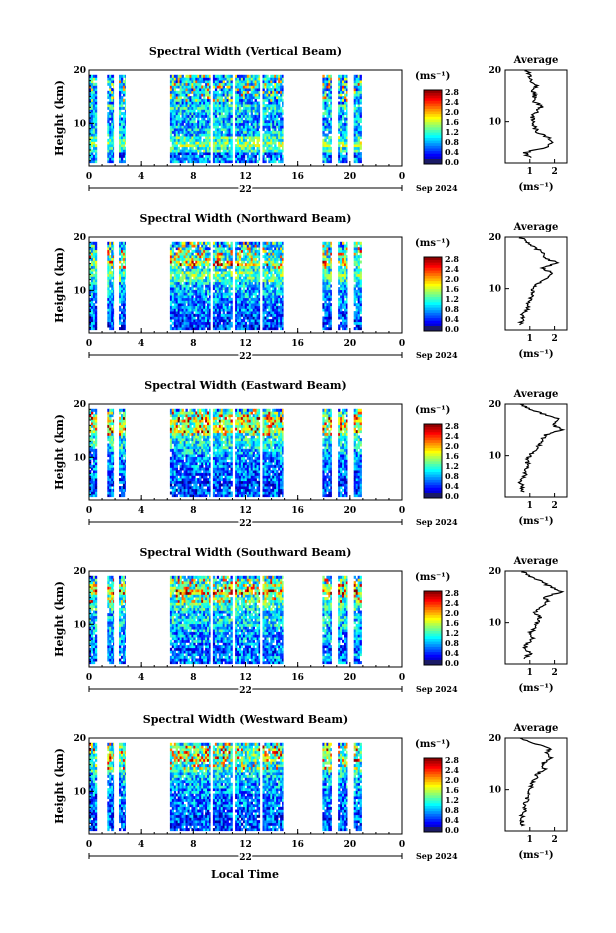  What do you see at coordinates (494, 624) in the screenshot?
I see `average-y-tick-label: 10` at bounding box center [494, 624].